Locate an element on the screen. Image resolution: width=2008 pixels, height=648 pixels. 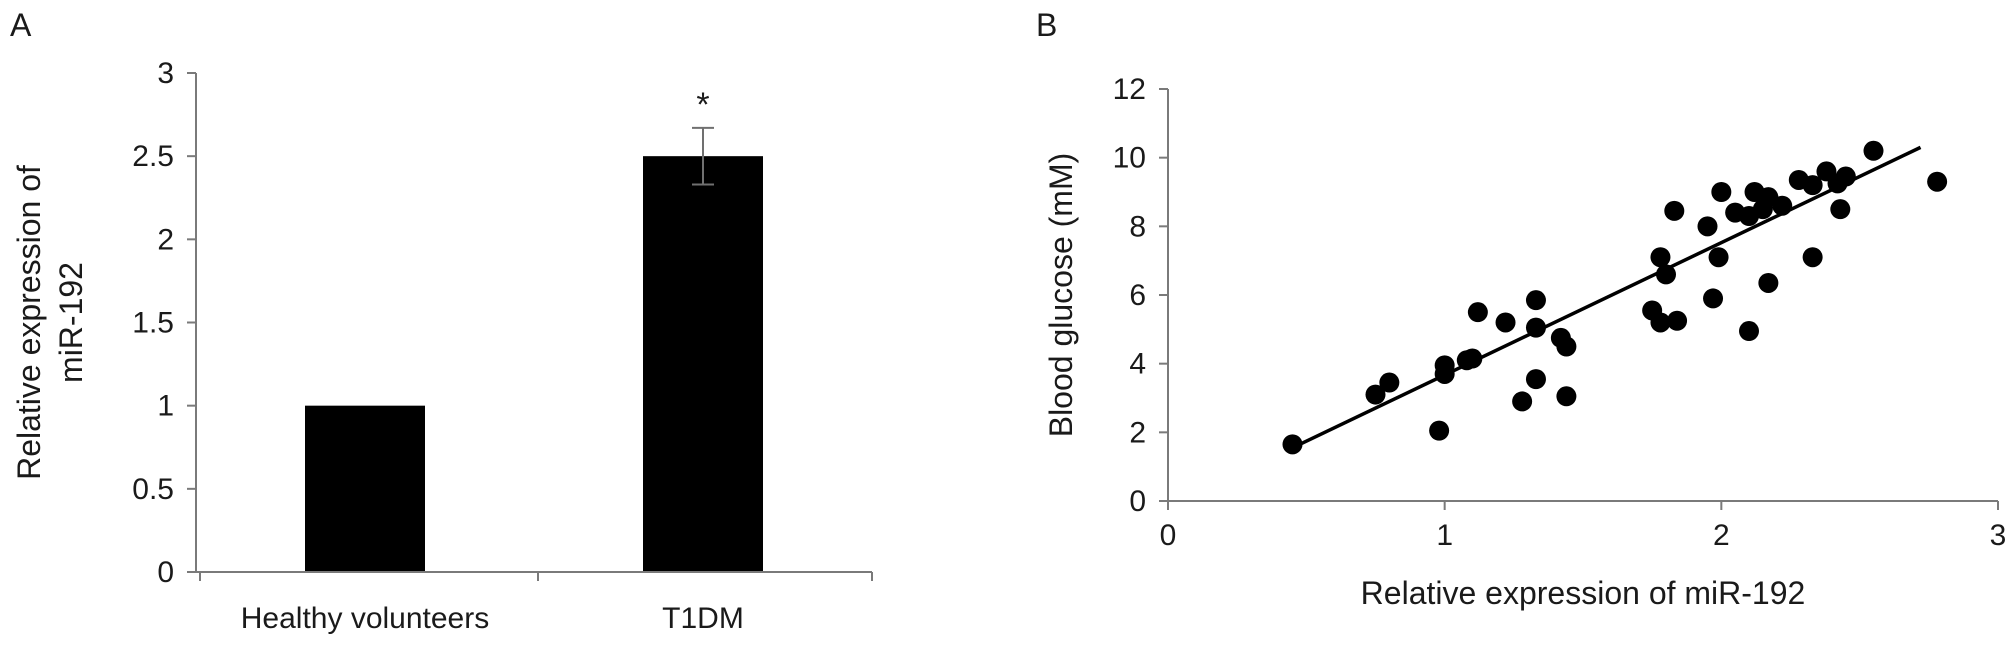
panel-a-y-tick-label: 0.5 is located at coordinates (153, 489).